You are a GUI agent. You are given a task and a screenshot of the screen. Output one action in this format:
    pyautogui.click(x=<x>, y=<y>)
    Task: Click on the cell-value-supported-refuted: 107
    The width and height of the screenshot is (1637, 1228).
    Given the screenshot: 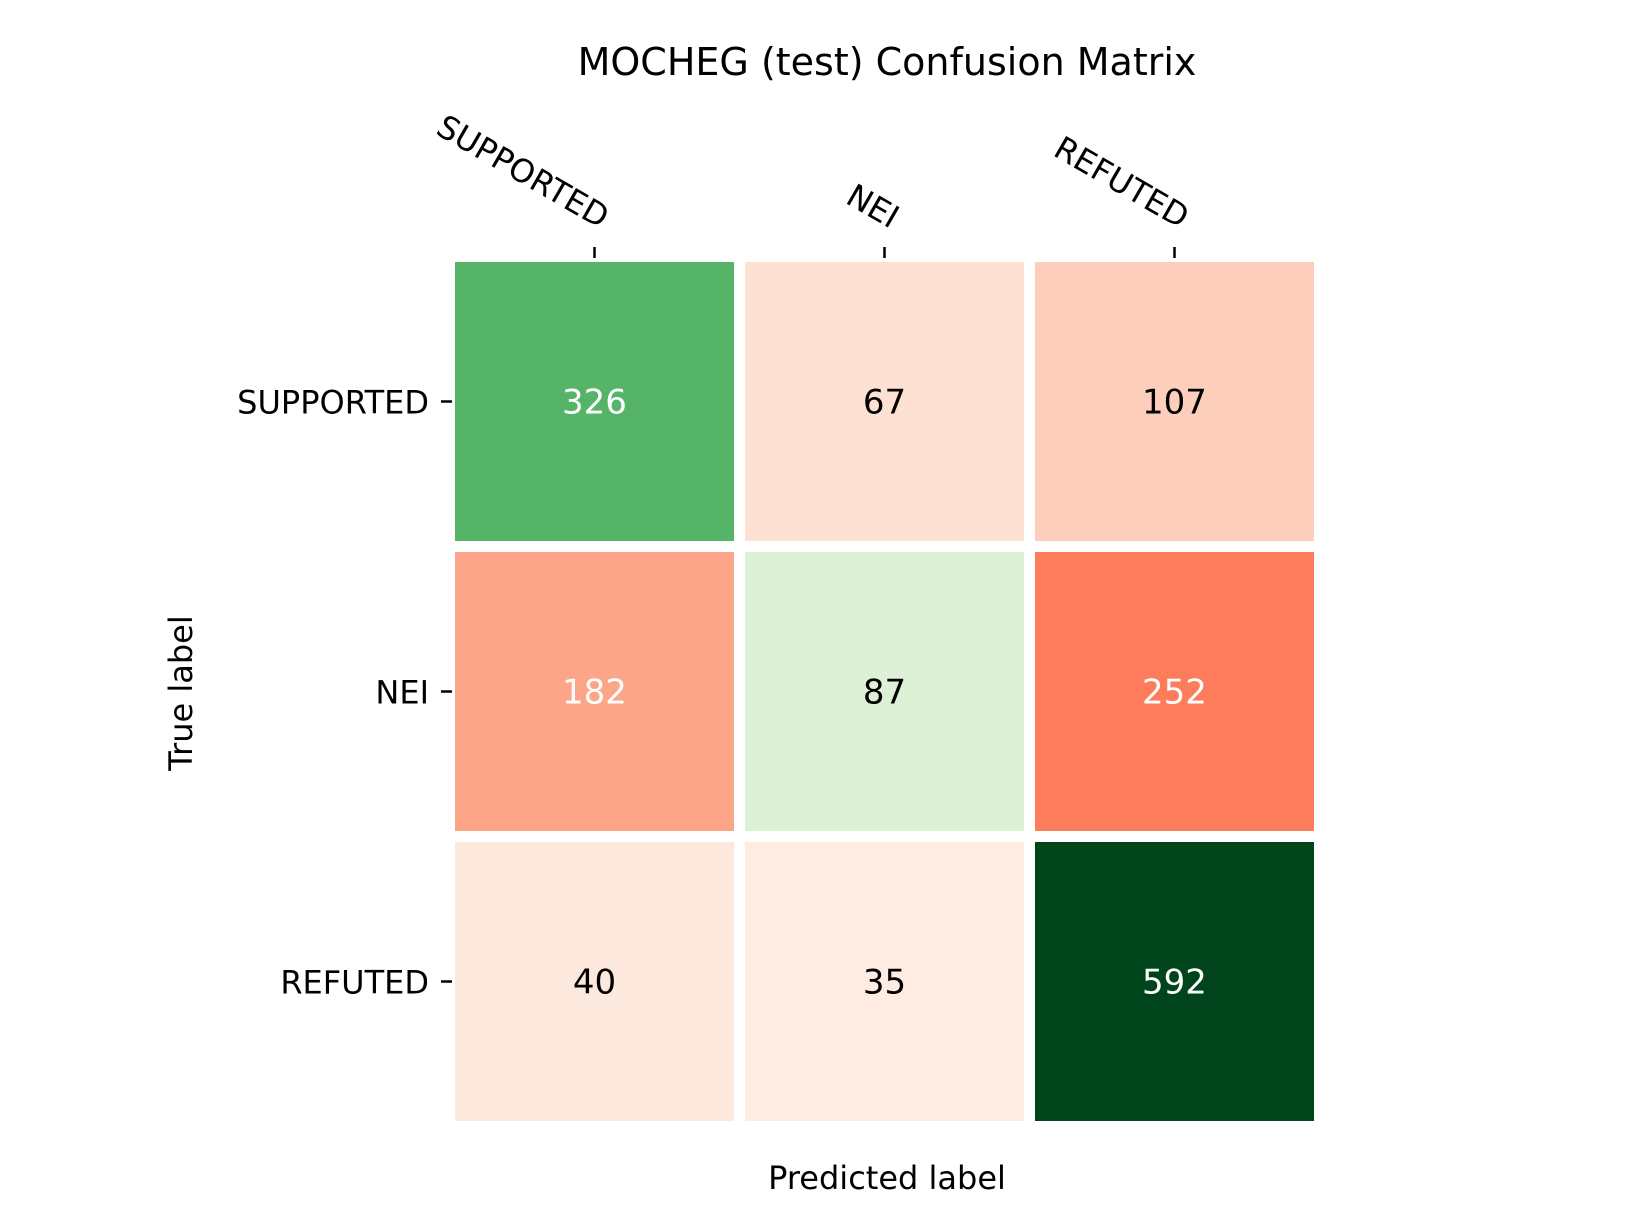 What is the action you would take?
    pyautogui.click(x=1174, y=403)
    